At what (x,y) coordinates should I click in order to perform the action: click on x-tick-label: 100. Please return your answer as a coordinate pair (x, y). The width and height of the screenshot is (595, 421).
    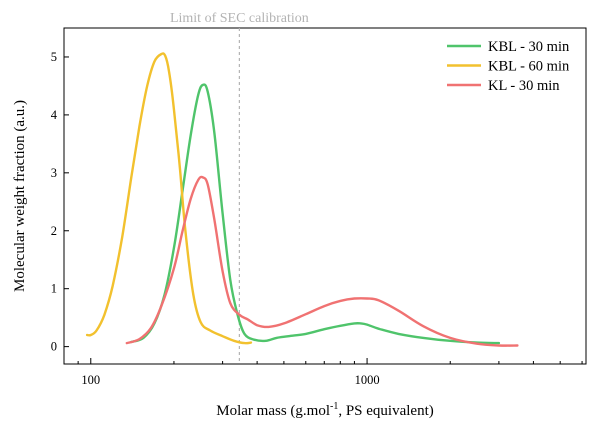
    Looking at the image, I should click on (90, 380).